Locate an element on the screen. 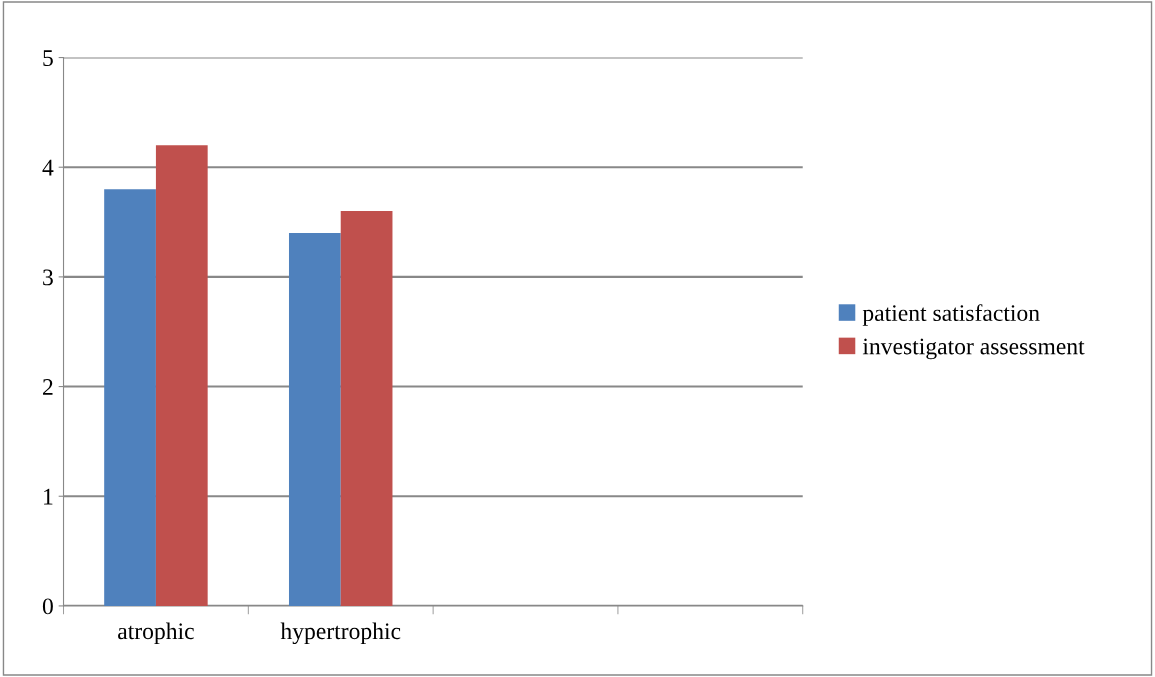 The width and height of the screenshot is (1155, 677). legend-label: patient satisfaction is located at coordinates (951, 315).